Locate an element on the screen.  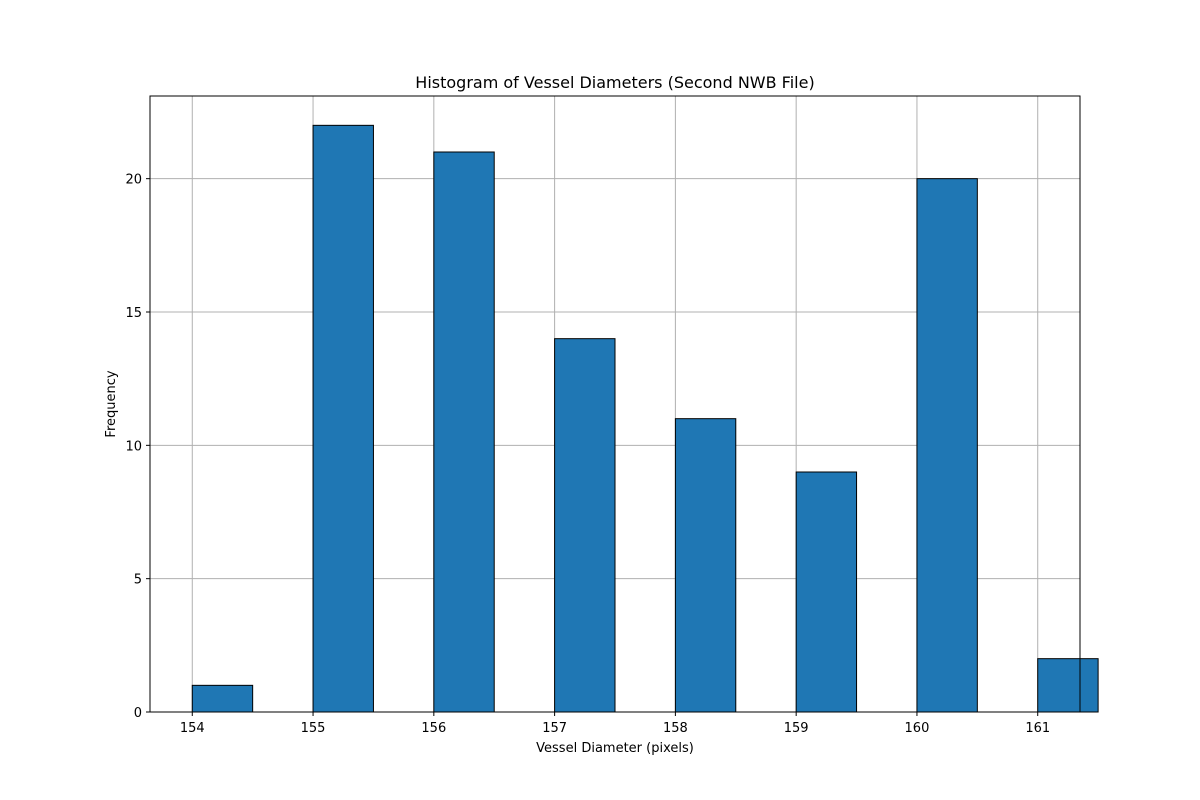
x-tick-label: 156 is located at coordinates (433, 728).